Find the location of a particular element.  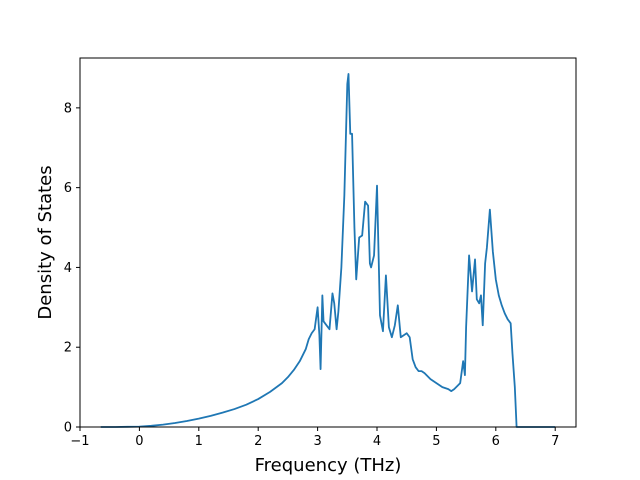

y-axis-label: Density of States is located at coordinates (45, 242).